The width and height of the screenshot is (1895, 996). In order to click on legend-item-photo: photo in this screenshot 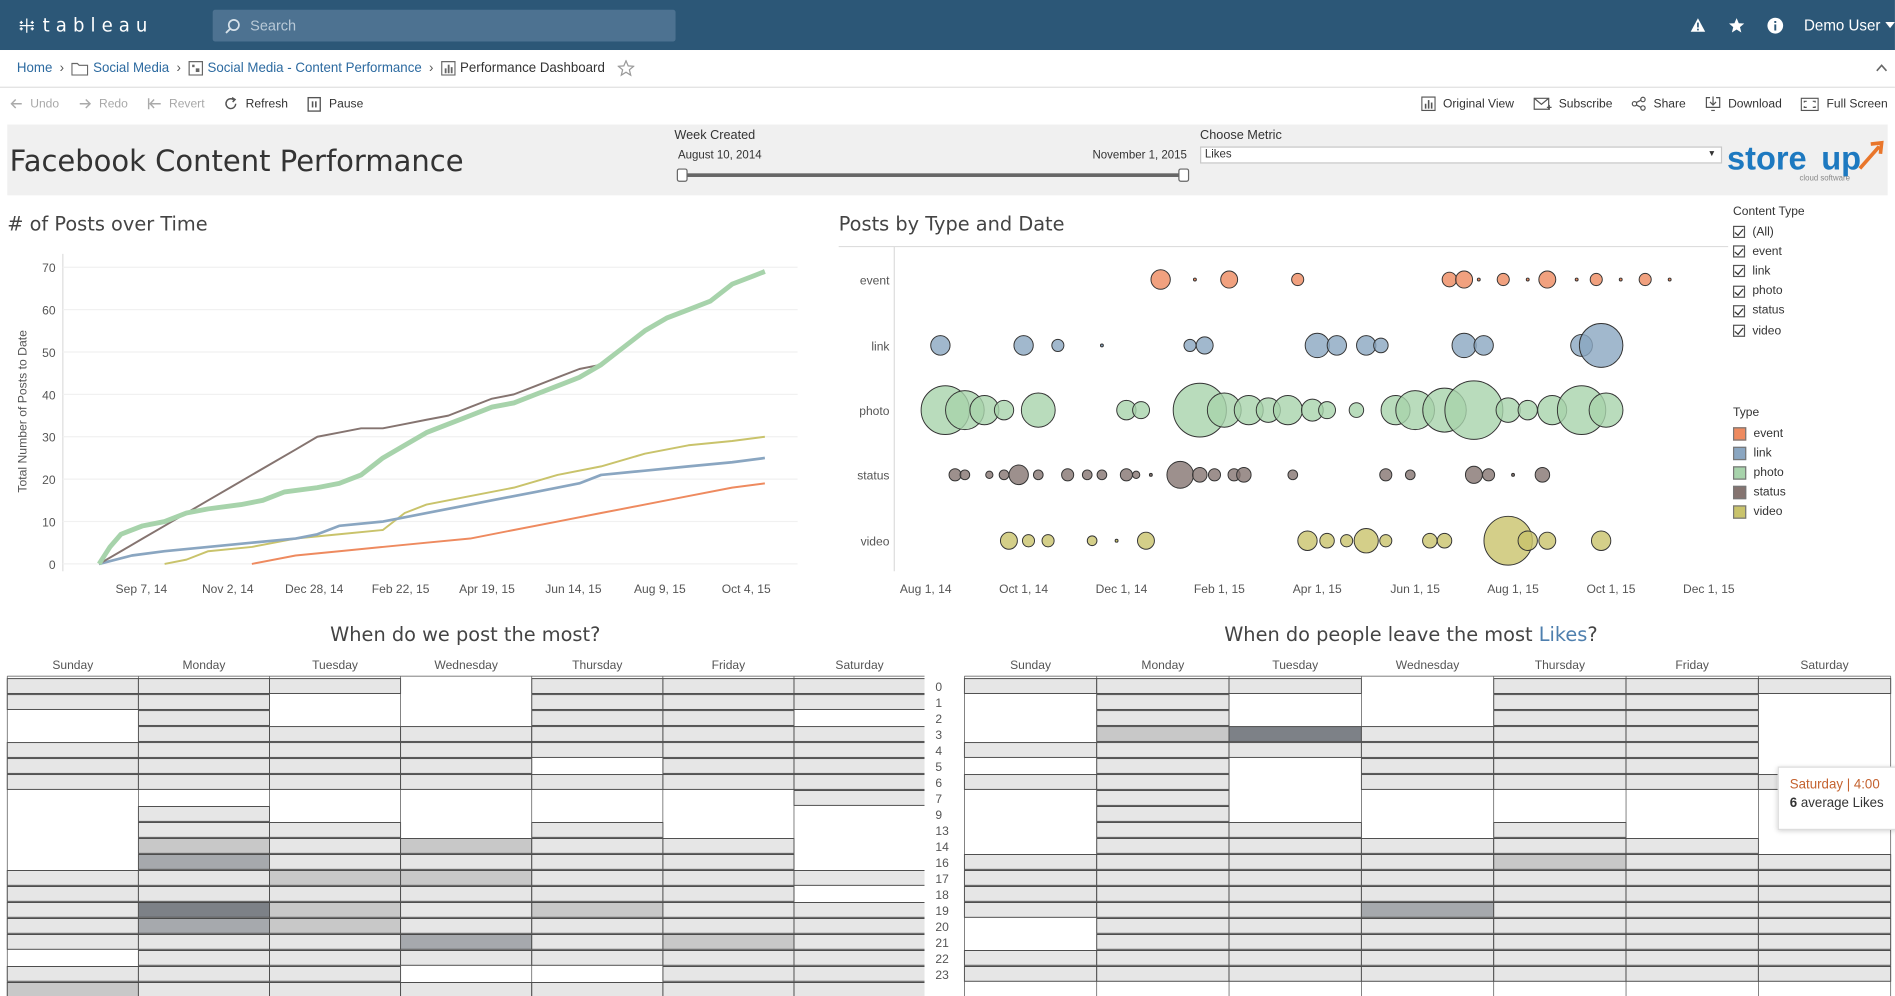, I will do `click(1759, 473)`.